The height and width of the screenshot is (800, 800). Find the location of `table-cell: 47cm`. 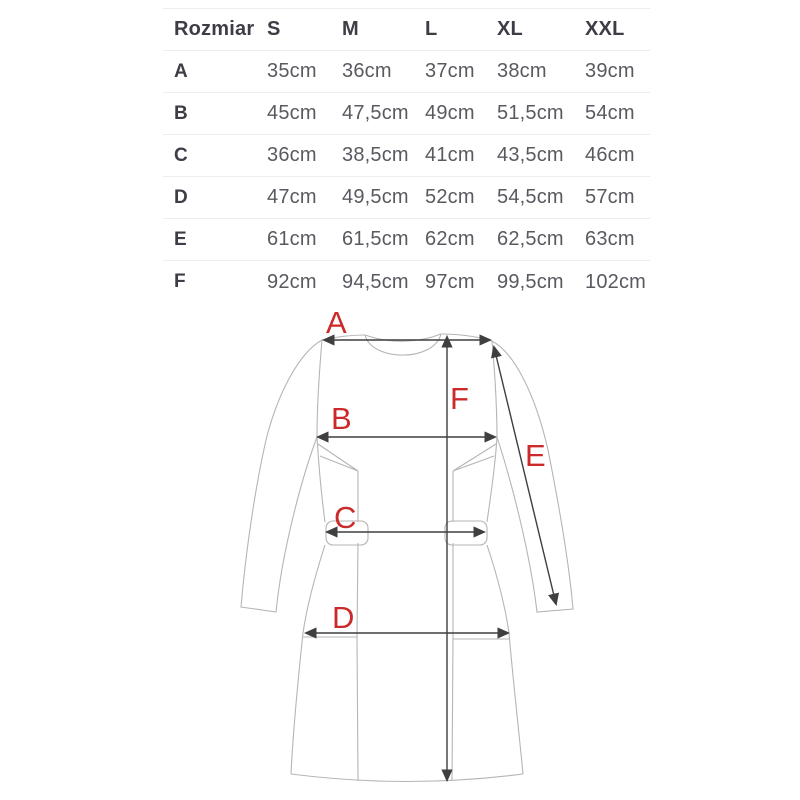

table-cell: 47cm is located at coordinates (292, 197).